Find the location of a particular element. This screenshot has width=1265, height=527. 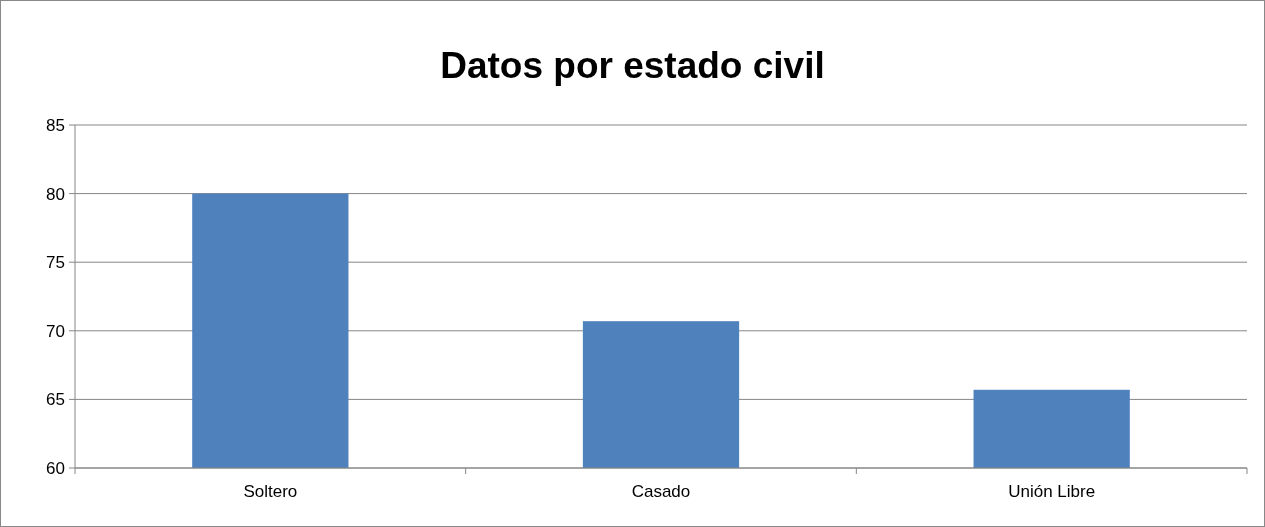

x-tick-label: Casado is located at coordinates (661, 491).